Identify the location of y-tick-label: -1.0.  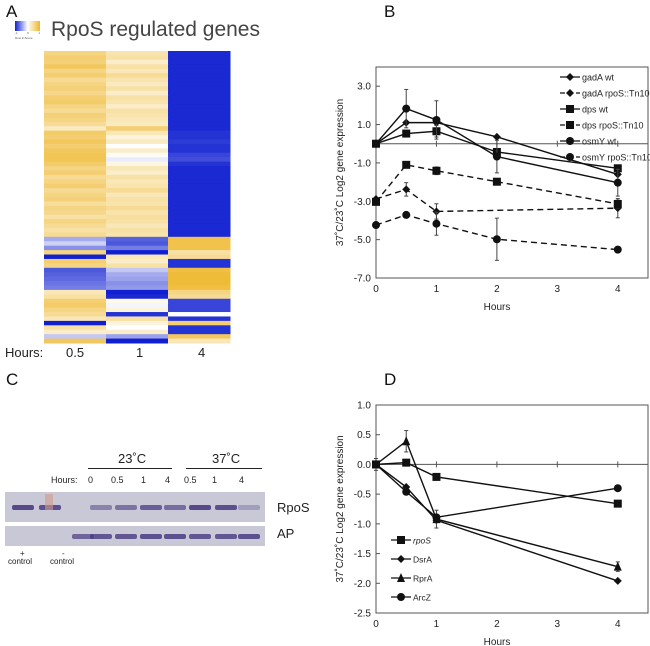
(363, 163).